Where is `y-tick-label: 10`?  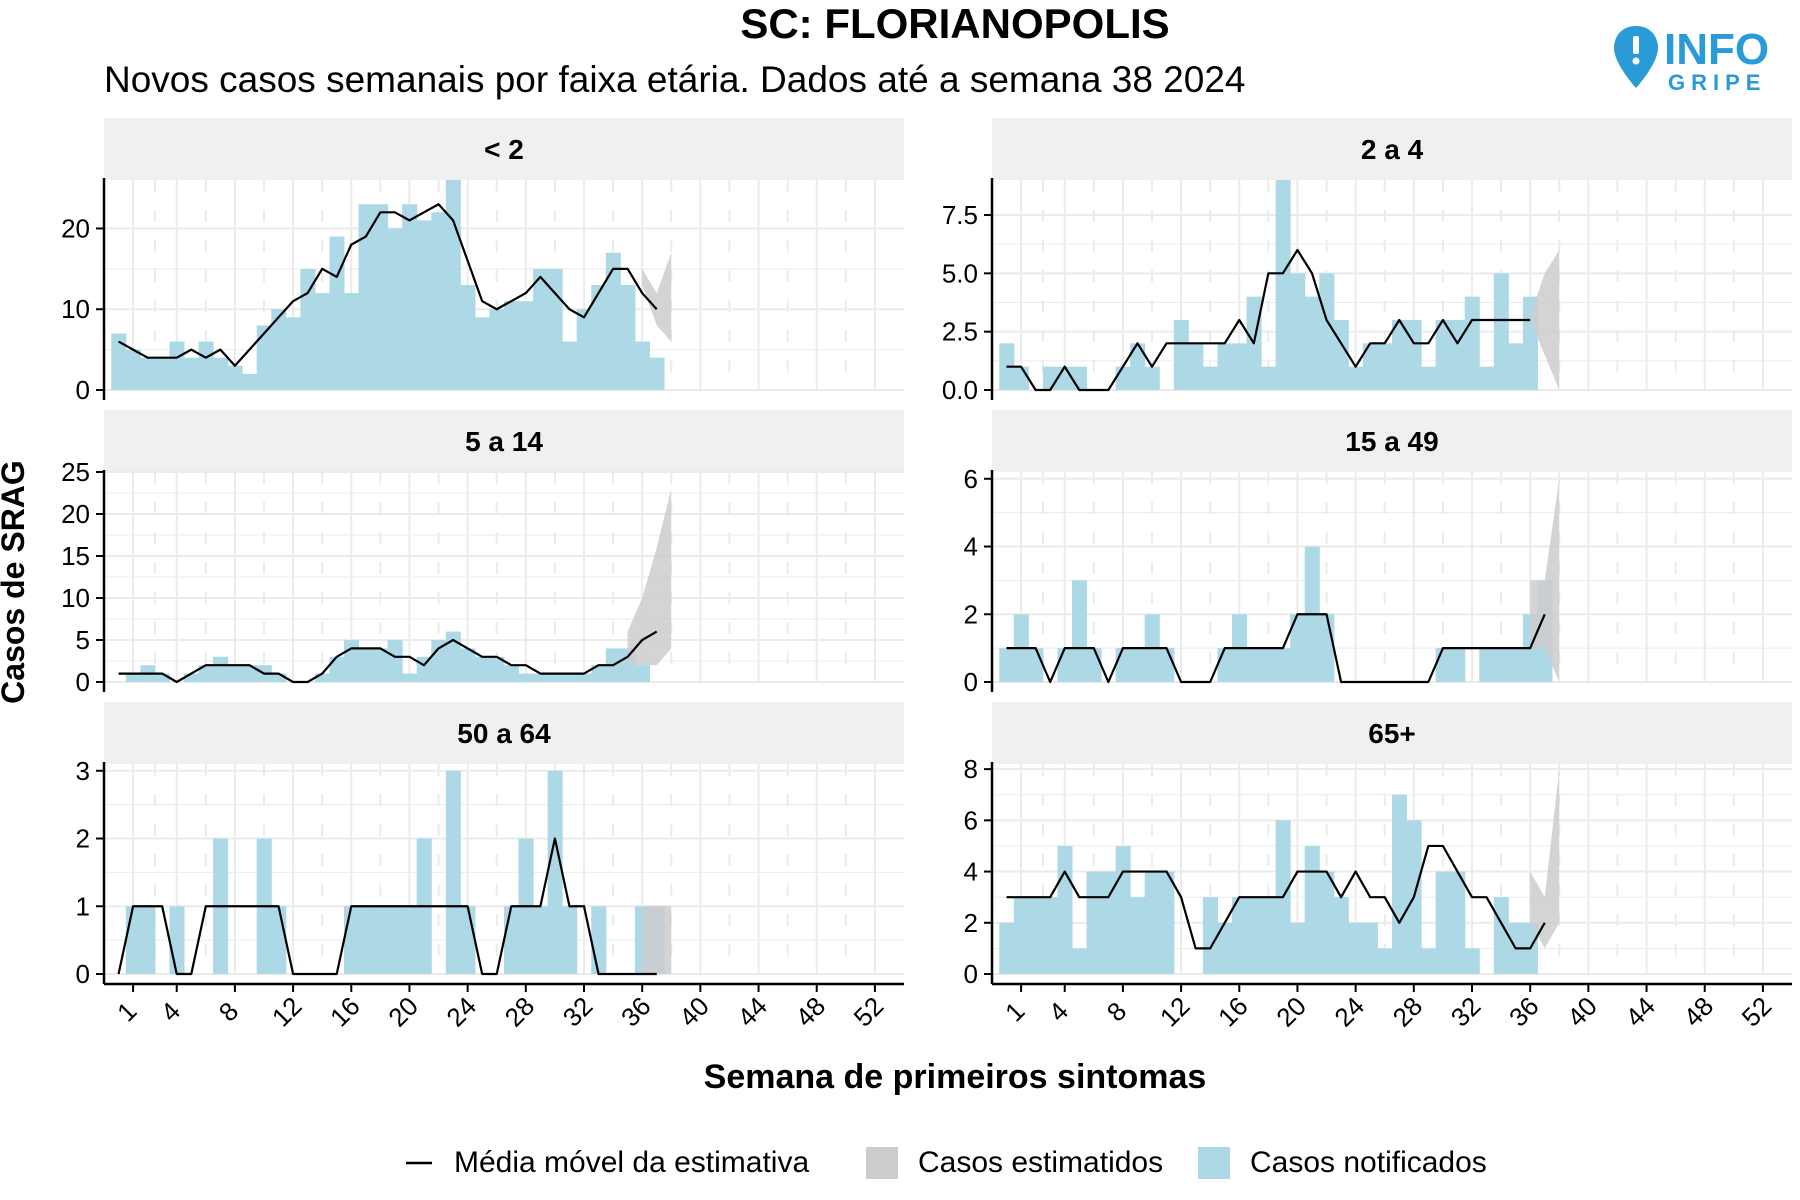 y-tick-label: 10 is located at coordinates (75, 598).